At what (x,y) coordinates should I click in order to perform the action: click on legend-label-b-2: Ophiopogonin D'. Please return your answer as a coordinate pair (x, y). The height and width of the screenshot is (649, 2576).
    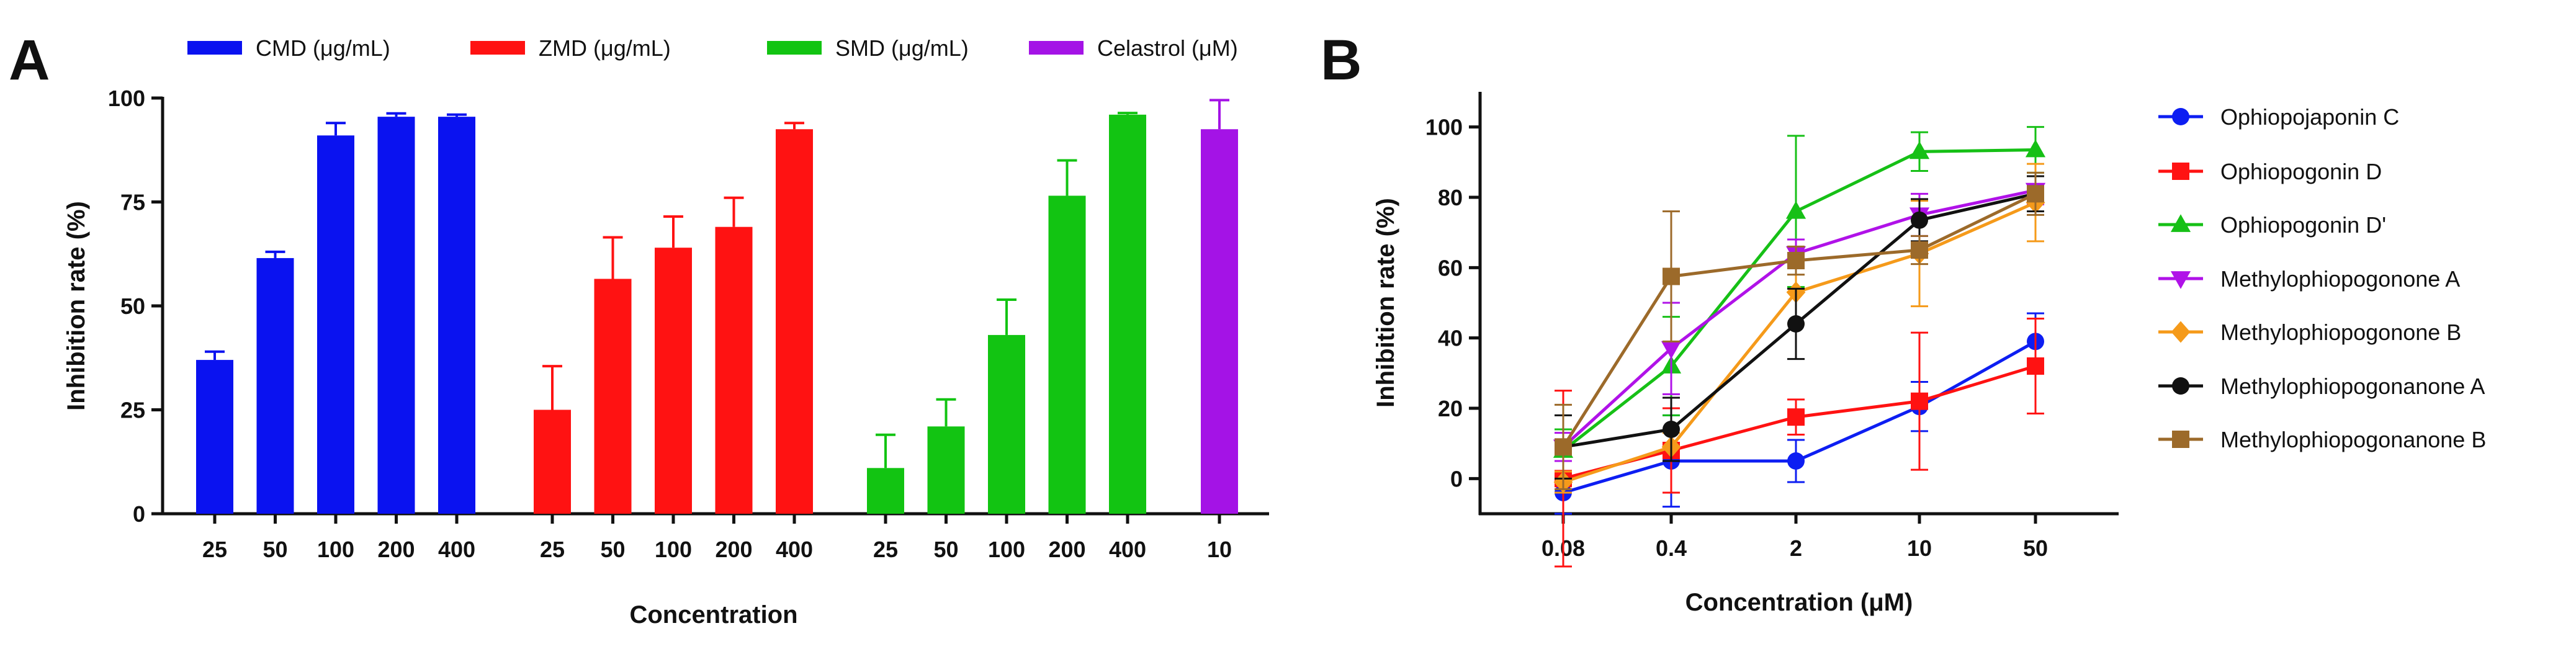
    Looking at the image, I should click on (2303, 225).